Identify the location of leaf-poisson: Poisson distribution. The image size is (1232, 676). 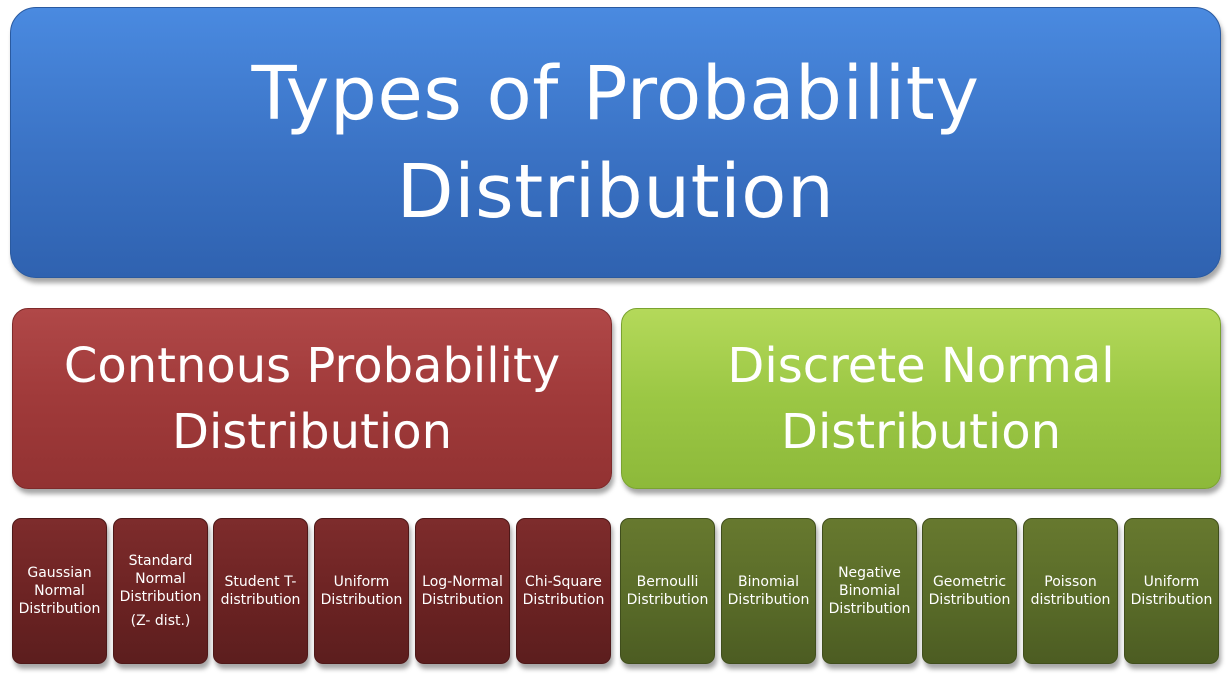
(1070, 591).